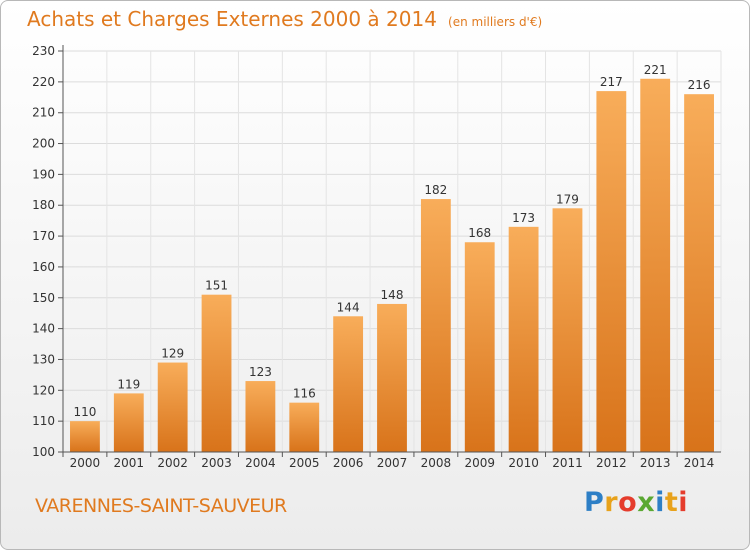 This screenshot has height=550, width=750. I want to click on y-tick-label: 110, so click(43, 421).